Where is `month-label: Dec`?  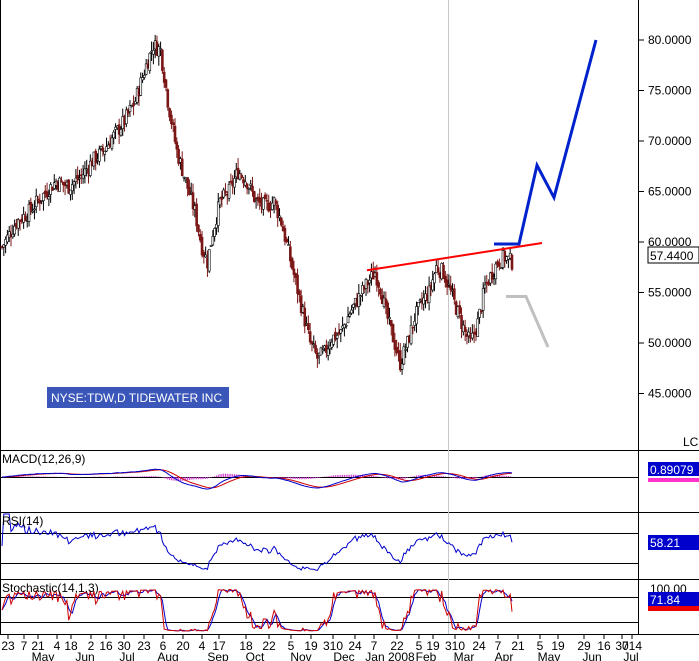 month-label: Dec is located at coordinates (343, 655).